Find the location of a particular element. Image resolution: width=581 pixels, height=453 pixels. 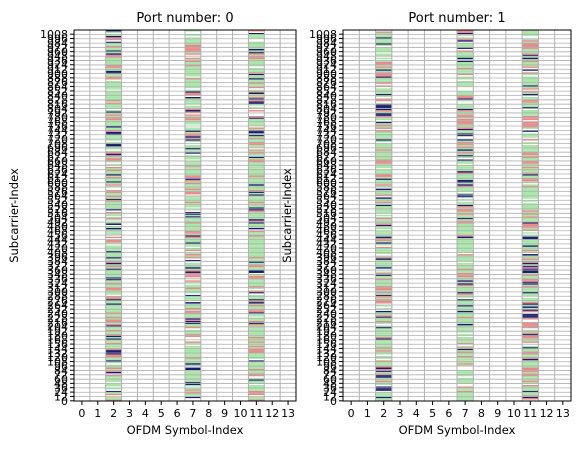

y-tick-label: 816 is located at coordinates (57, 104).